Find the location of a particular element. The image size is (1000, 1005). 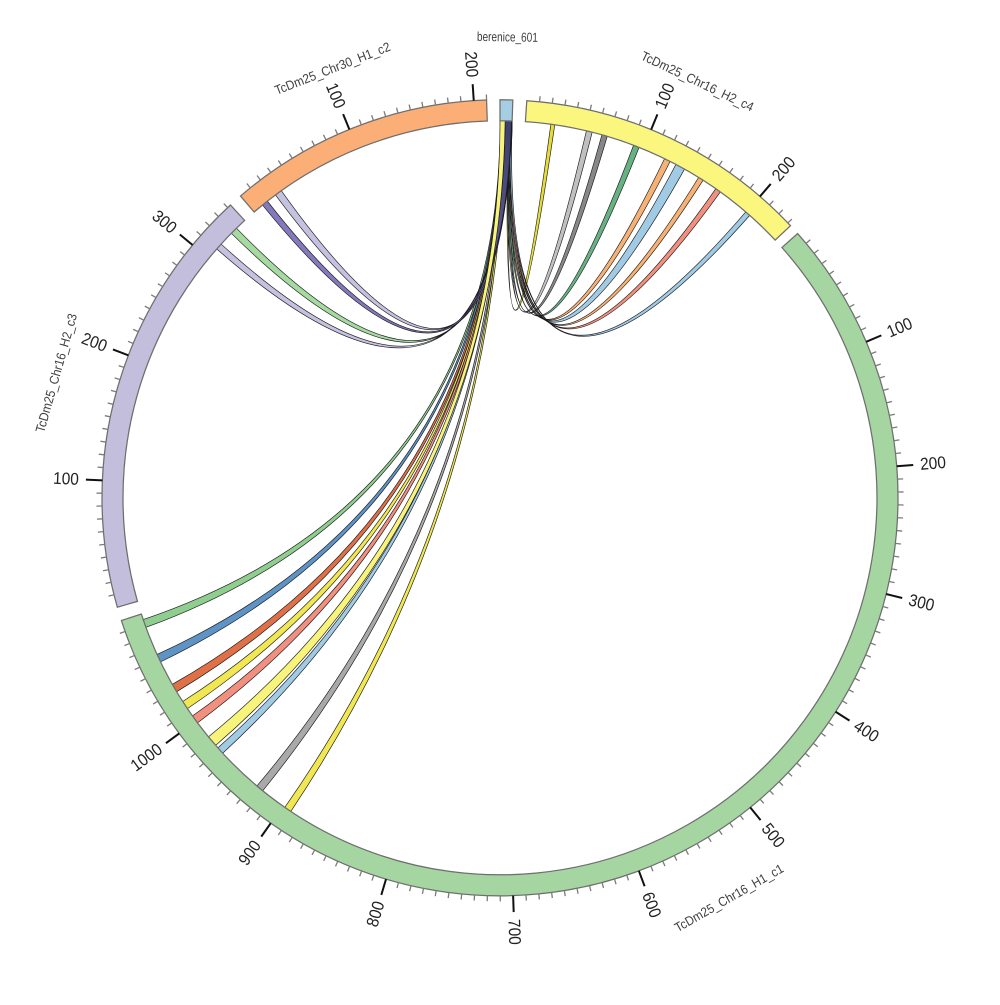

svg-text: 100 is located at coordinates (66, 479).